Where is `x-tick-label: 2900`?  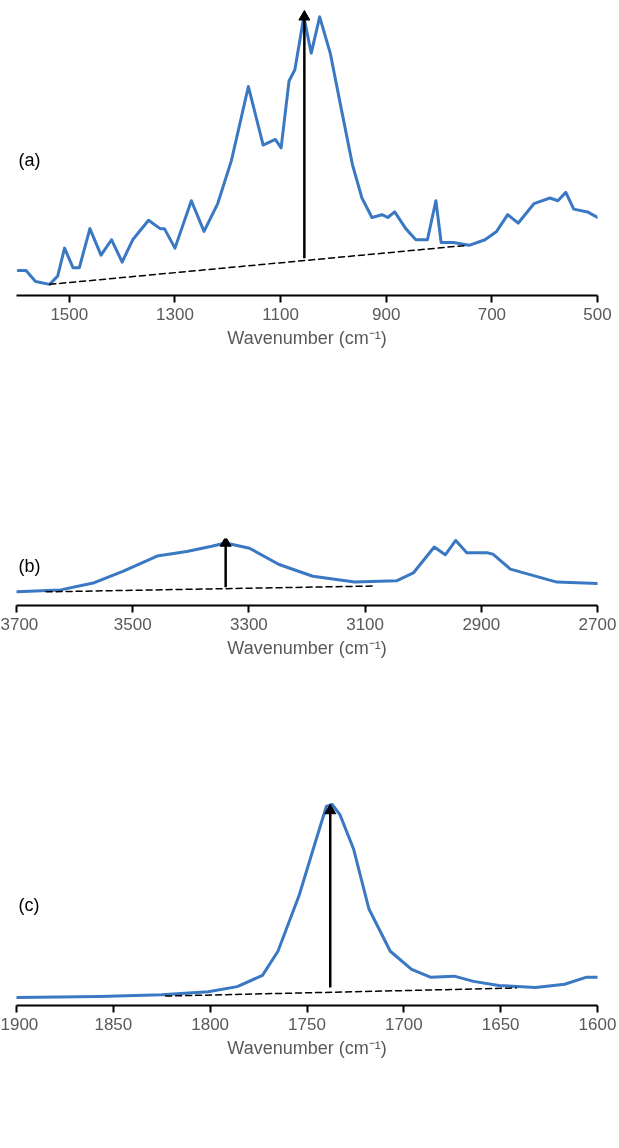
x-tick-label: 2900 is located at coordinates (481, 624).